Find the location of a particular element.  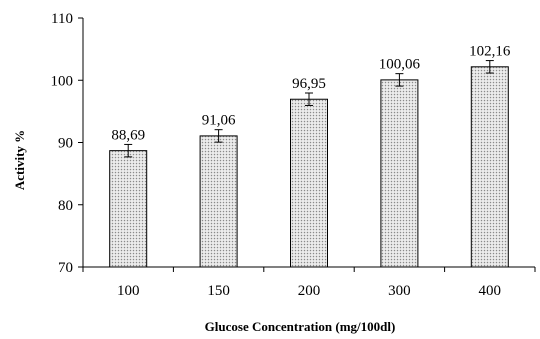

data-label: 100,06 is located at coordinates (400, 65).